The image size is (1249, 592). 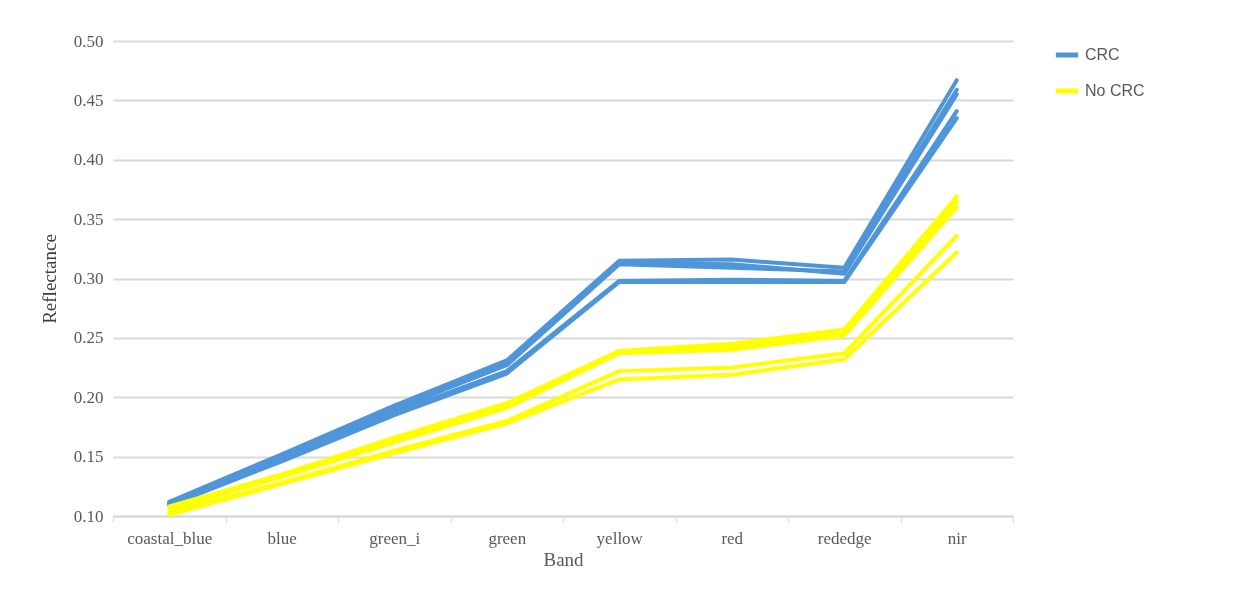 What do you see at coordinates (844, 538) in the screenshot?
I see `x-tick-label: rededge` at bounding box center [844, 538].